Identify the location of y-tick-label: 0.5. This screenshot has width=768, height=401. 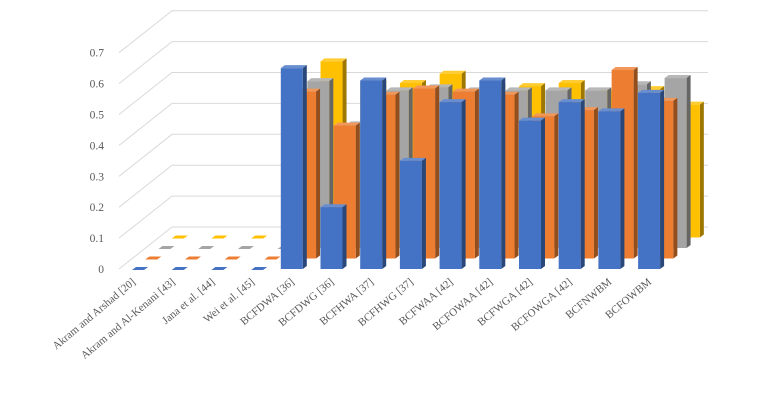
(97, 116).